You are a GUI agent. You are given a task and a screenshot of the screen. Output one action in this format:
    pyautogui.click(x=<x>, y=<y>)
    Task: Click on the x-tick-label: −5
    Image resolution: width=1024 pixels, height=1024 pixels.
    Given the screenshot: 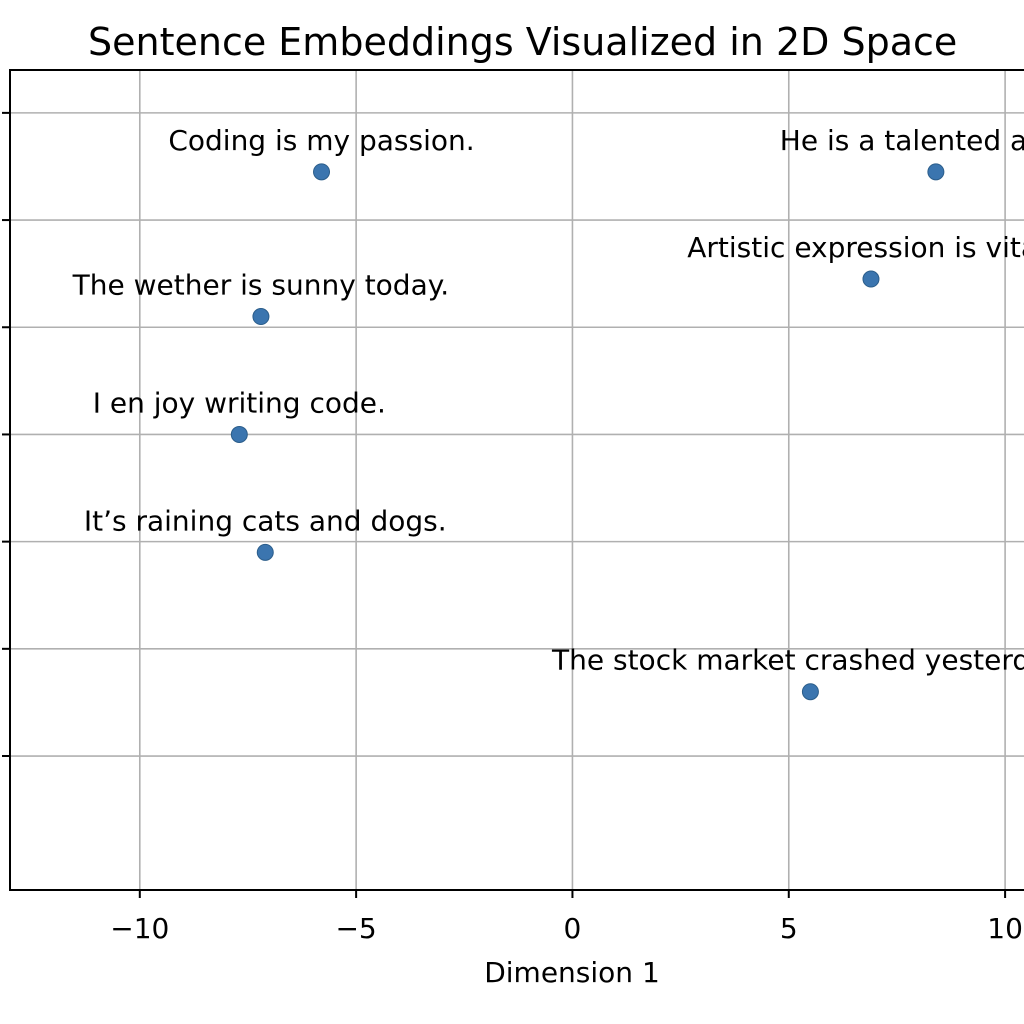 What is the action you would take?
    pyautogui.click(x=355, y=928)
    